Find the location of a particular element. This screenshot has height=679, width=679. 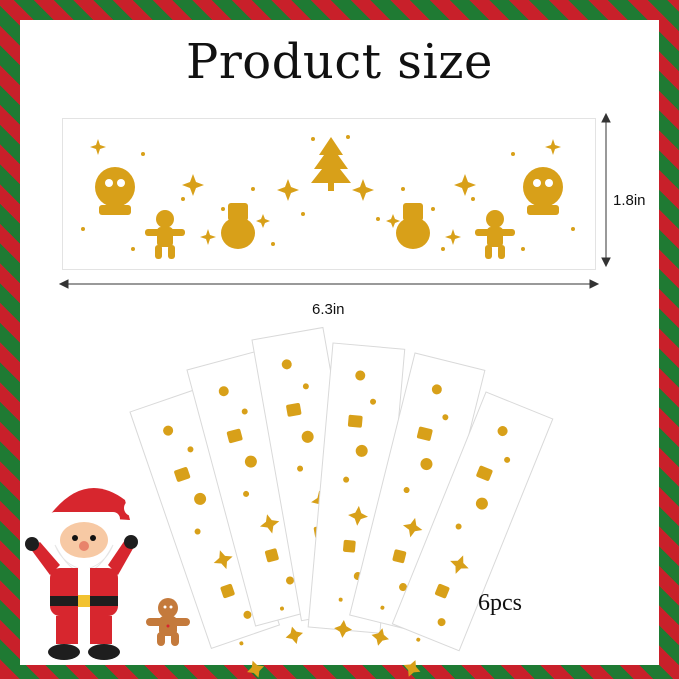

strip-decorations is located at coordinates (328, 197).